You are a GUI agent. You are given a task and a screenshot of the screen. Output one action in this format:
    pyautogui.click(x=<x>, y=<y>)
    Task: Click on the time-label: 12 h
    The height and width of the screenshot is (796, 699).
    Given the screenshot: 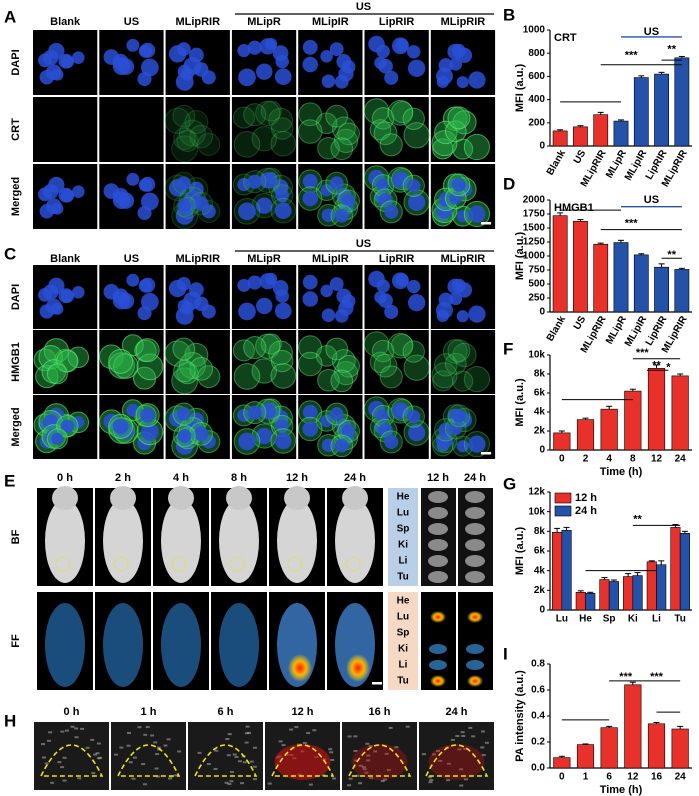 What is the action you would take?
    pyautogui.click(x=438, y=478)
    